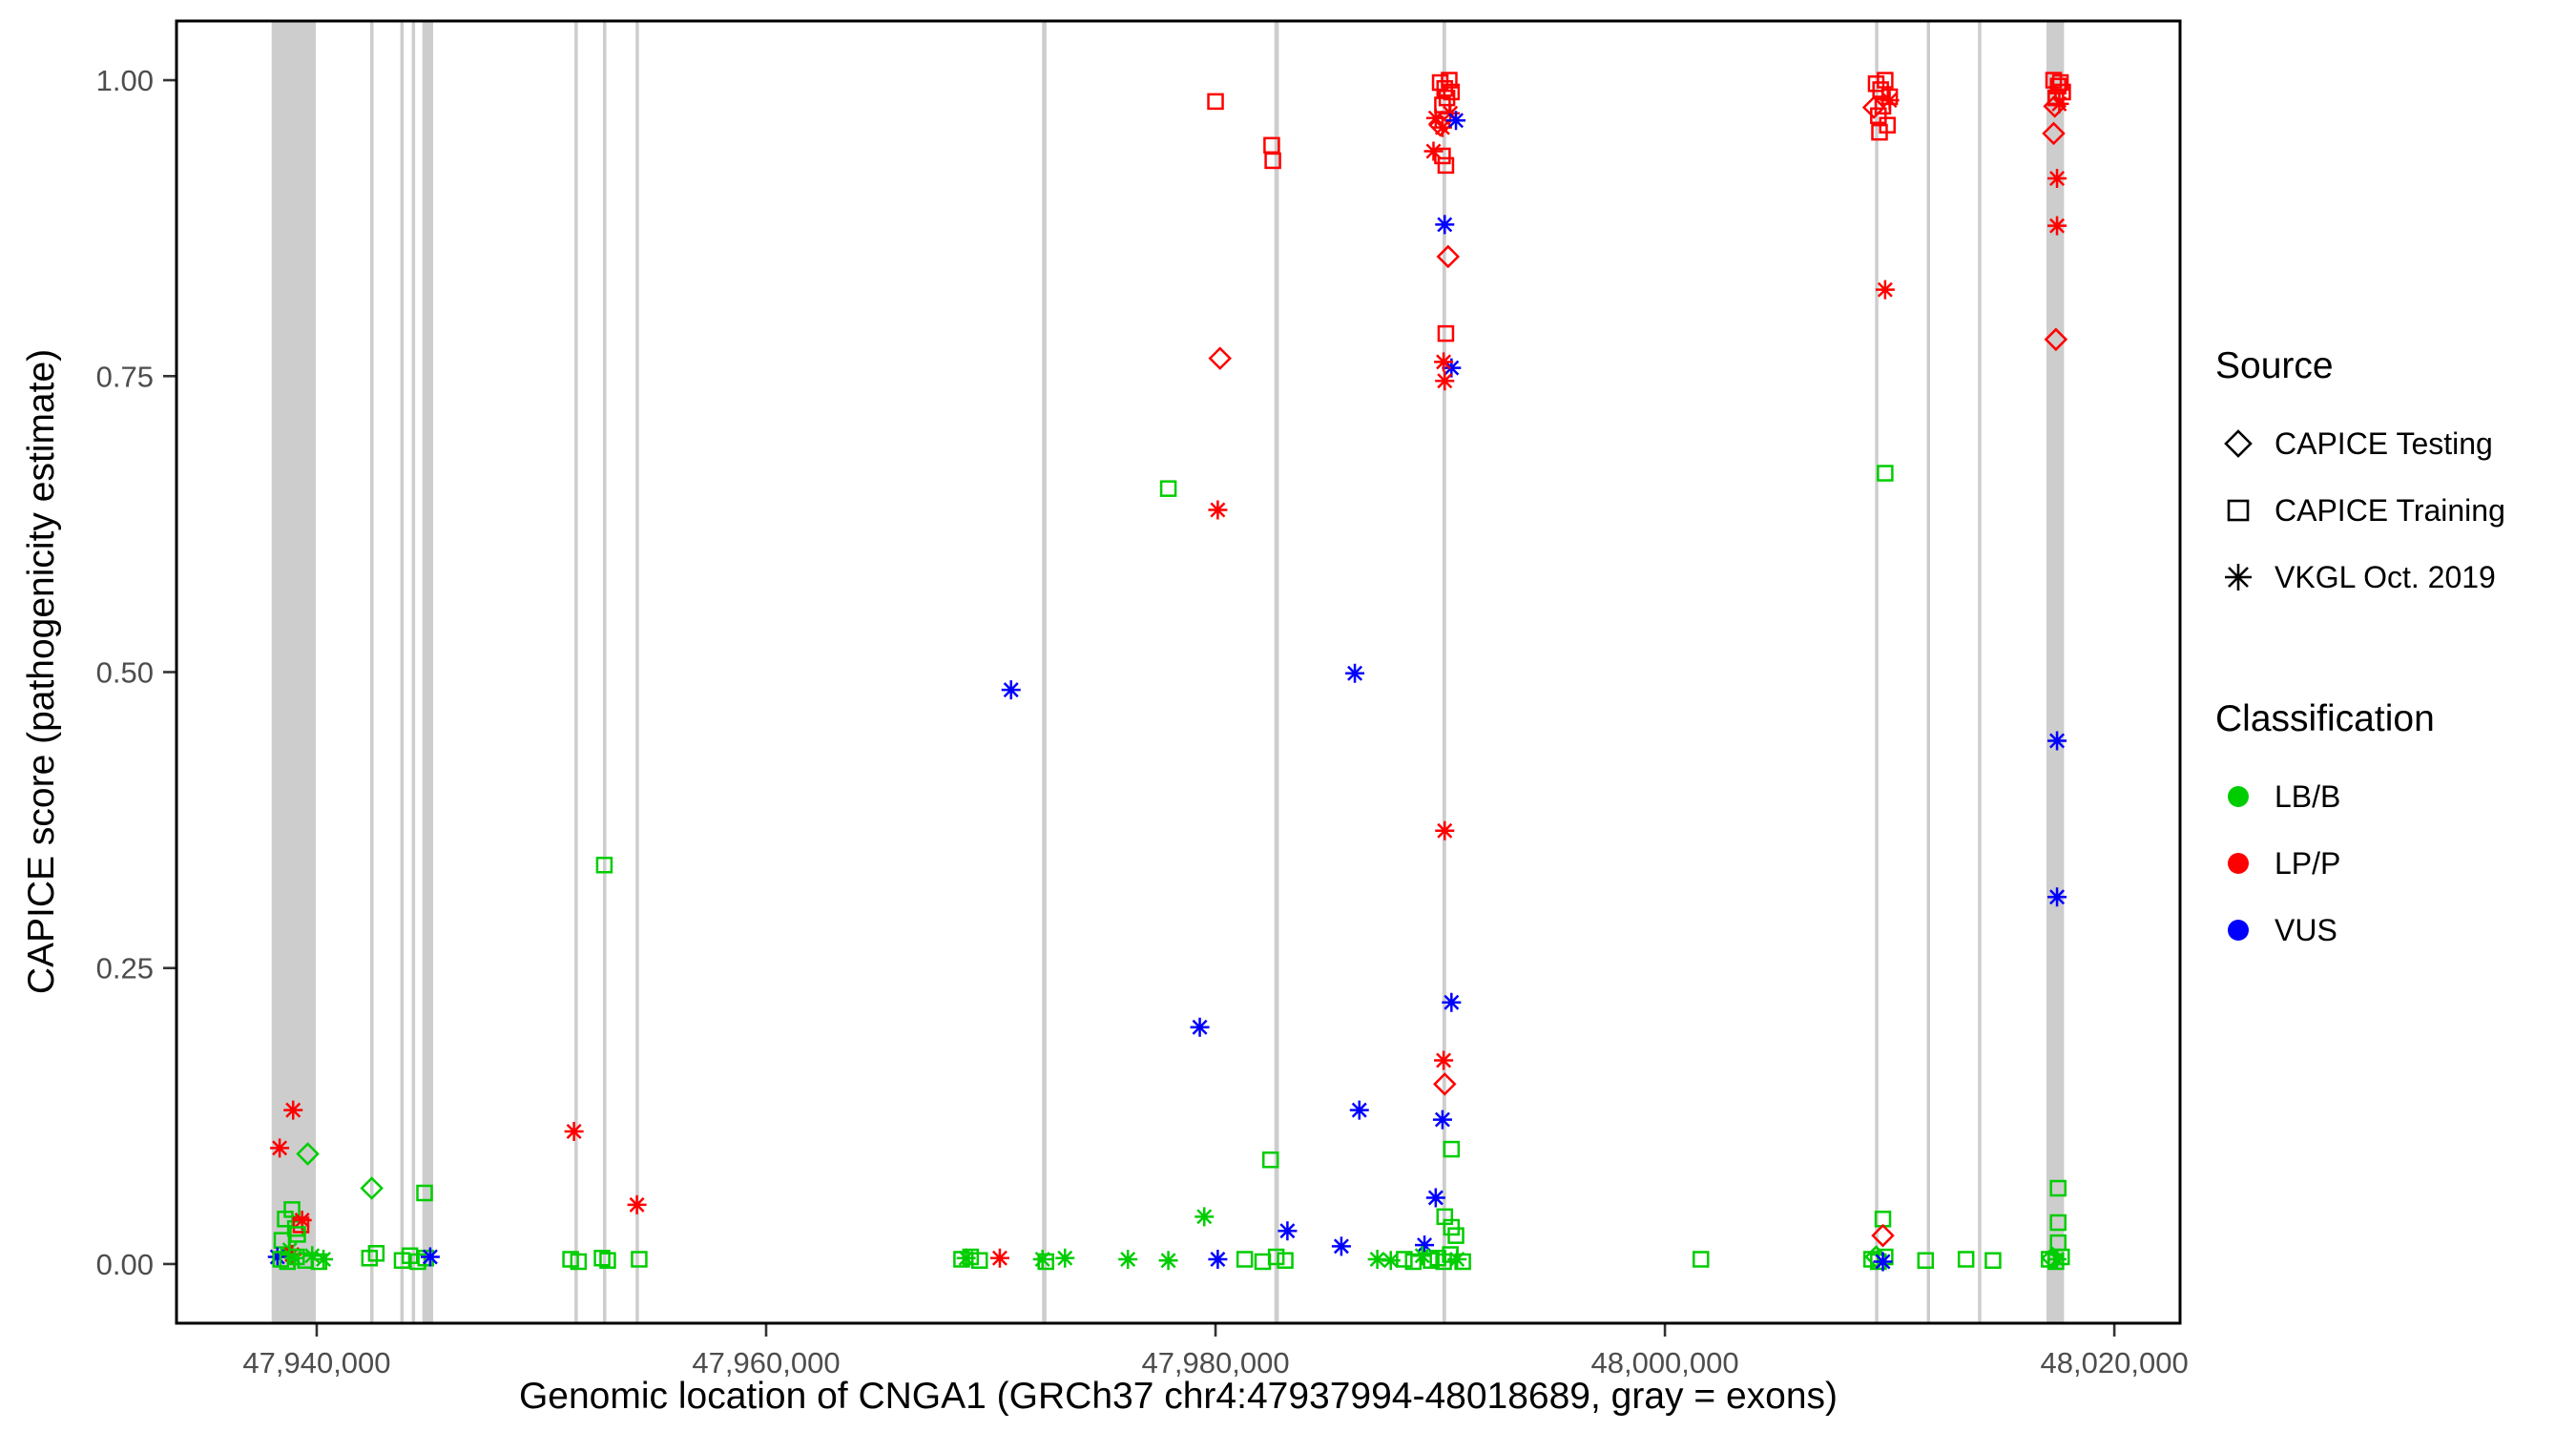 The width and height of the screenshot is (2576, 1431). I want to click on blue-dot-icon, so click(2238, 930).